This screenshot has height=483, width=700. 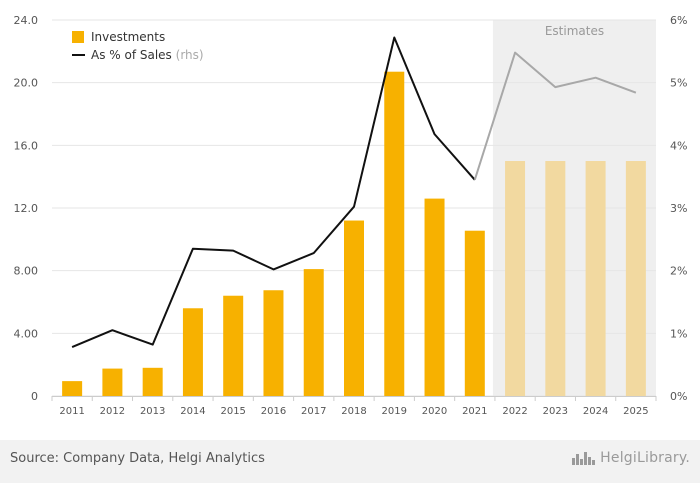 I want to click on legend-label-pct-of-sales: As % of Sales (rhs), so click(x=147, y=55).